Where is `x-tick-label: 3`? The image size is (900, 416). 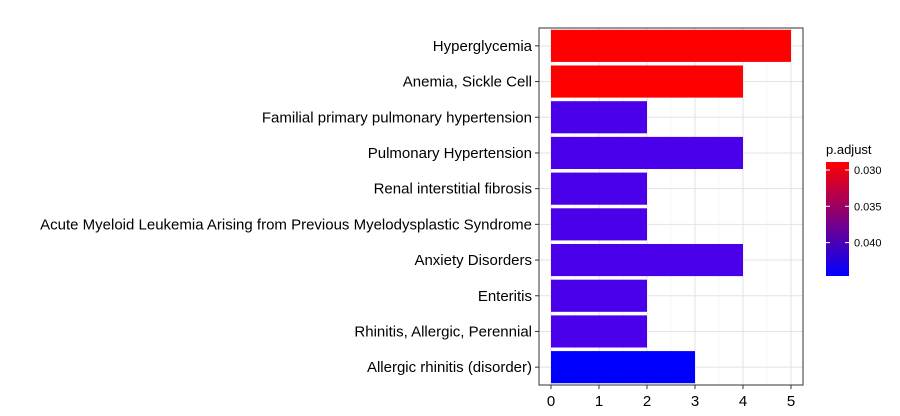
x-tick-label: 3 is located at coordinates (695, 401).